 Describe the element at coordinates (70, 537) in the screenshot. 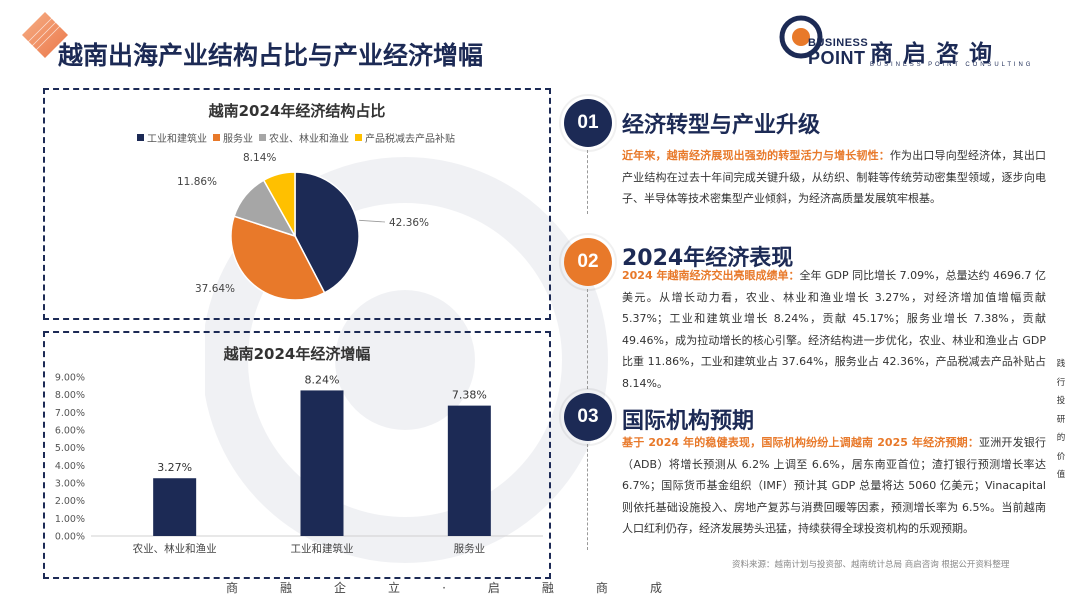

I see `y-tick-label: 0.00%` at that location.